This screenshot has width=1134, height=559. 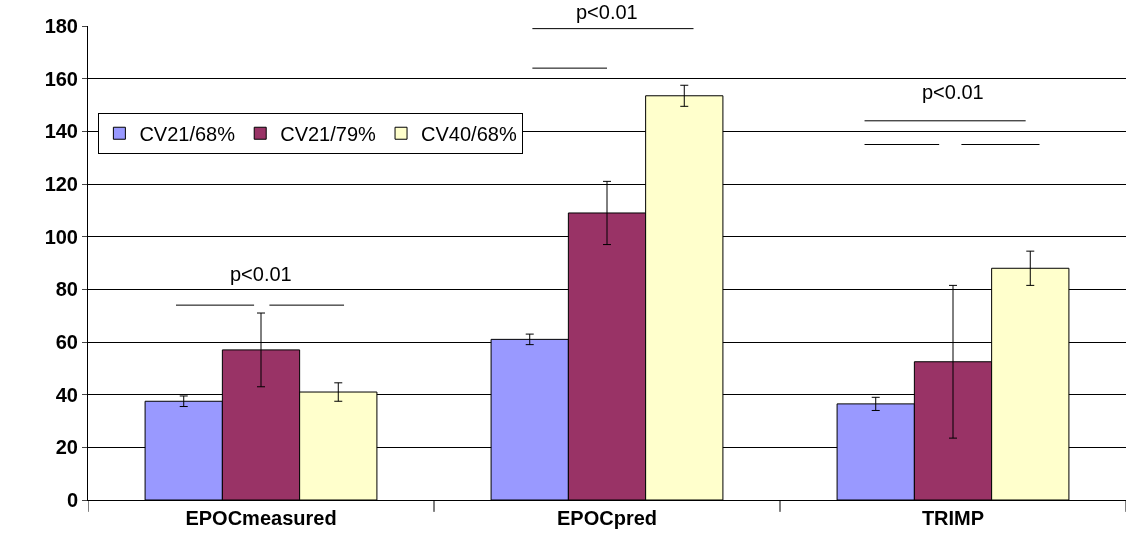 What do you see at coordinates (61, 78) in the screenshot?
I see `y-tick-label: 160` at bounding box center [61, 78].